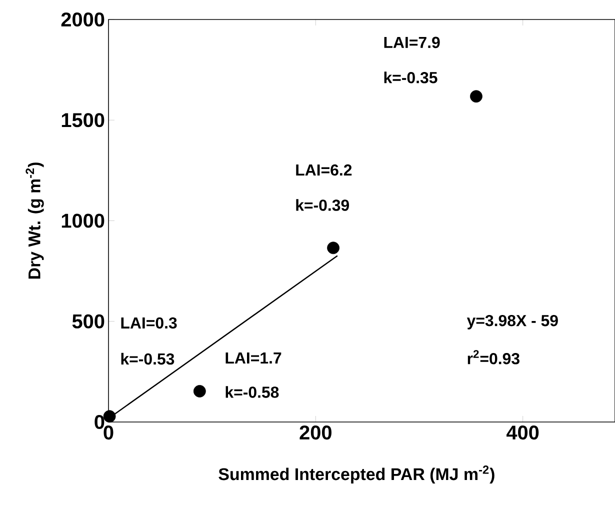  What do you see at coordinates (356, 475) in the screenshot?
I see `x-axis-title: Summed Intercepted PAR (MJ m$^{-2}$)` at bounding box center [356, 475].